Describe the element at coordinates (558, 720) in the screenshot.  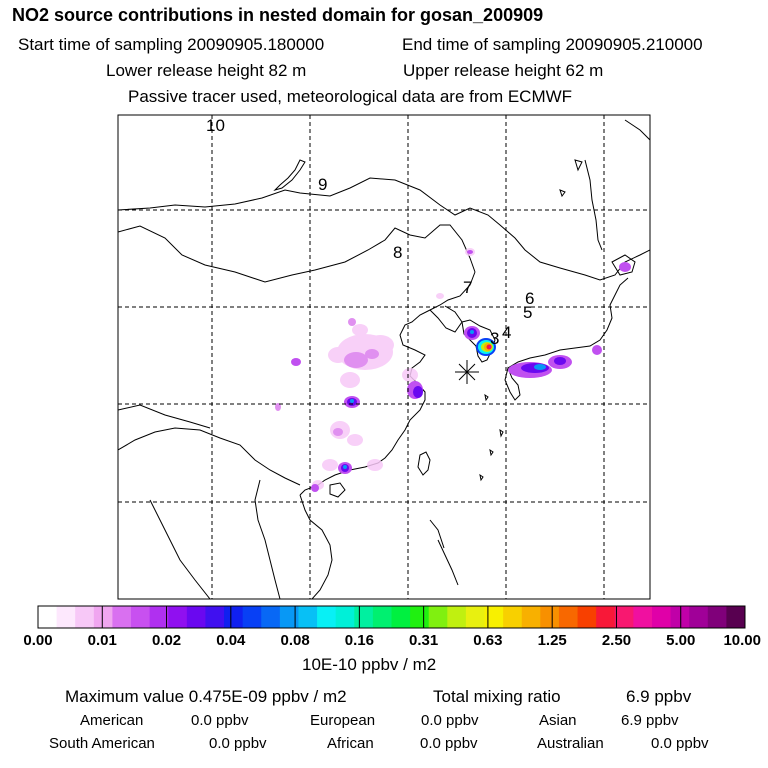
I see `region-name: Asian` at that location.